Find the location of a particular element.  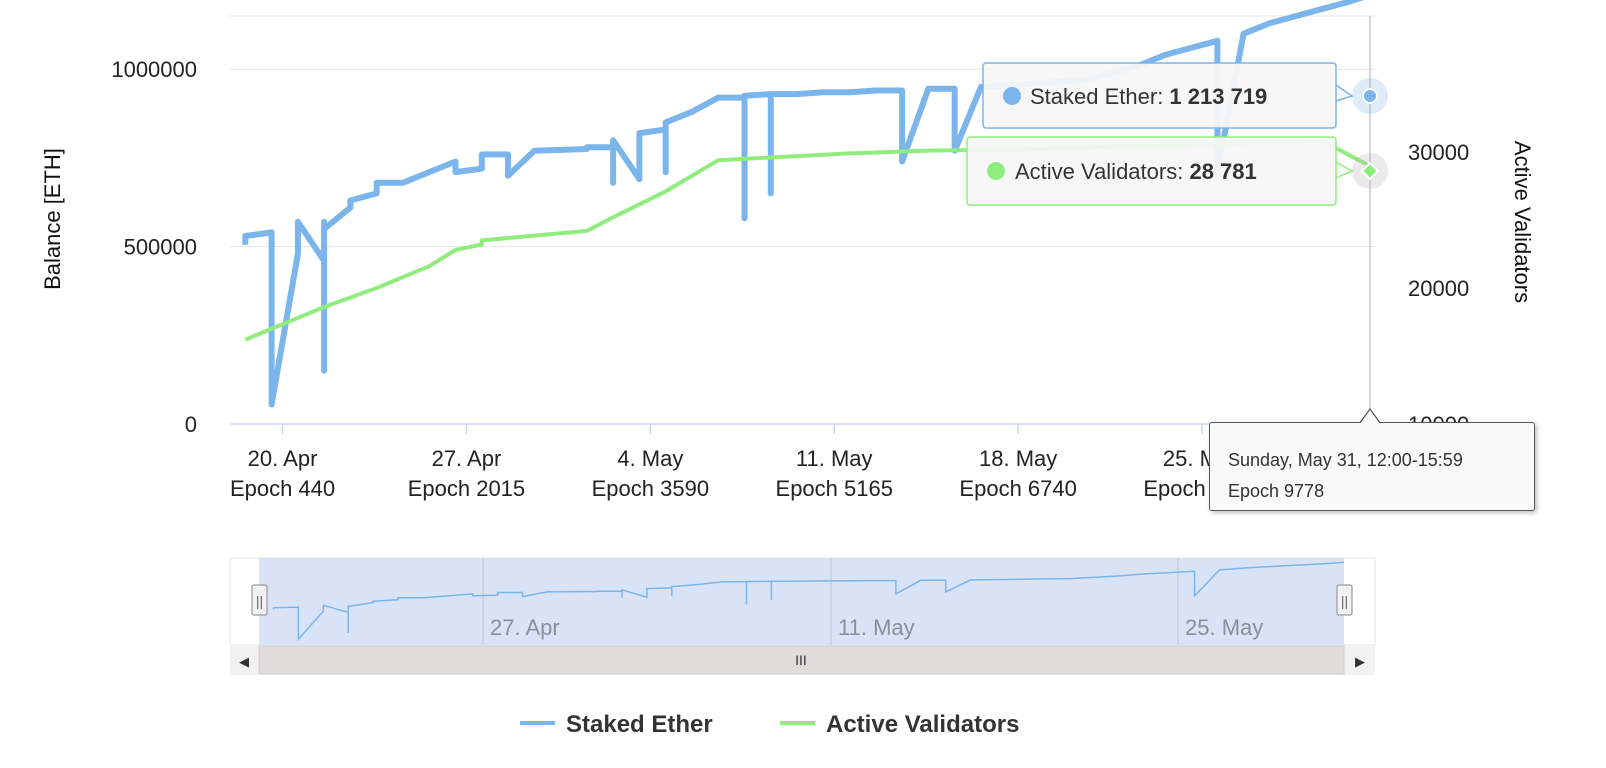

legend-item-active-validators: Active Validators is located at coordinates (899, 724).